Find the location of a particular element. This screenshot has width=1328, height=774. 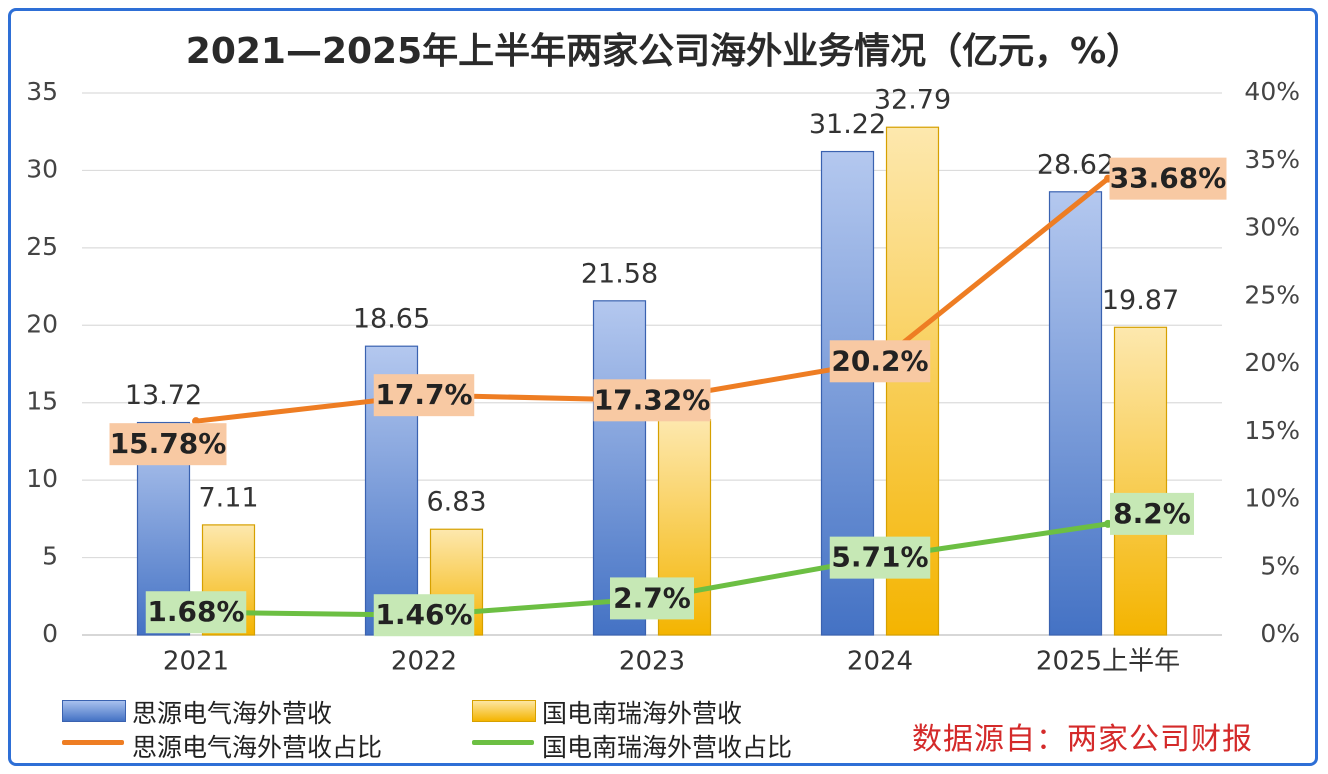

bar-value-label: 7.11 is located at coordinates (228, 497).